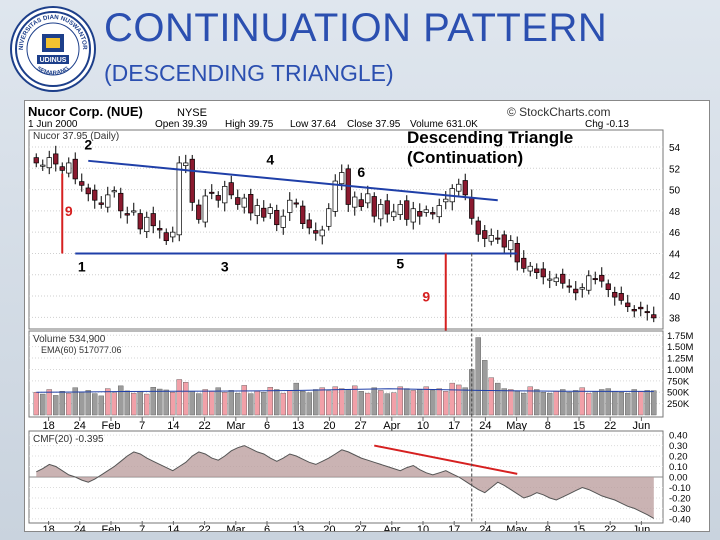  I want to click on volume-tick-label: 1.75M, so click(680, 336).